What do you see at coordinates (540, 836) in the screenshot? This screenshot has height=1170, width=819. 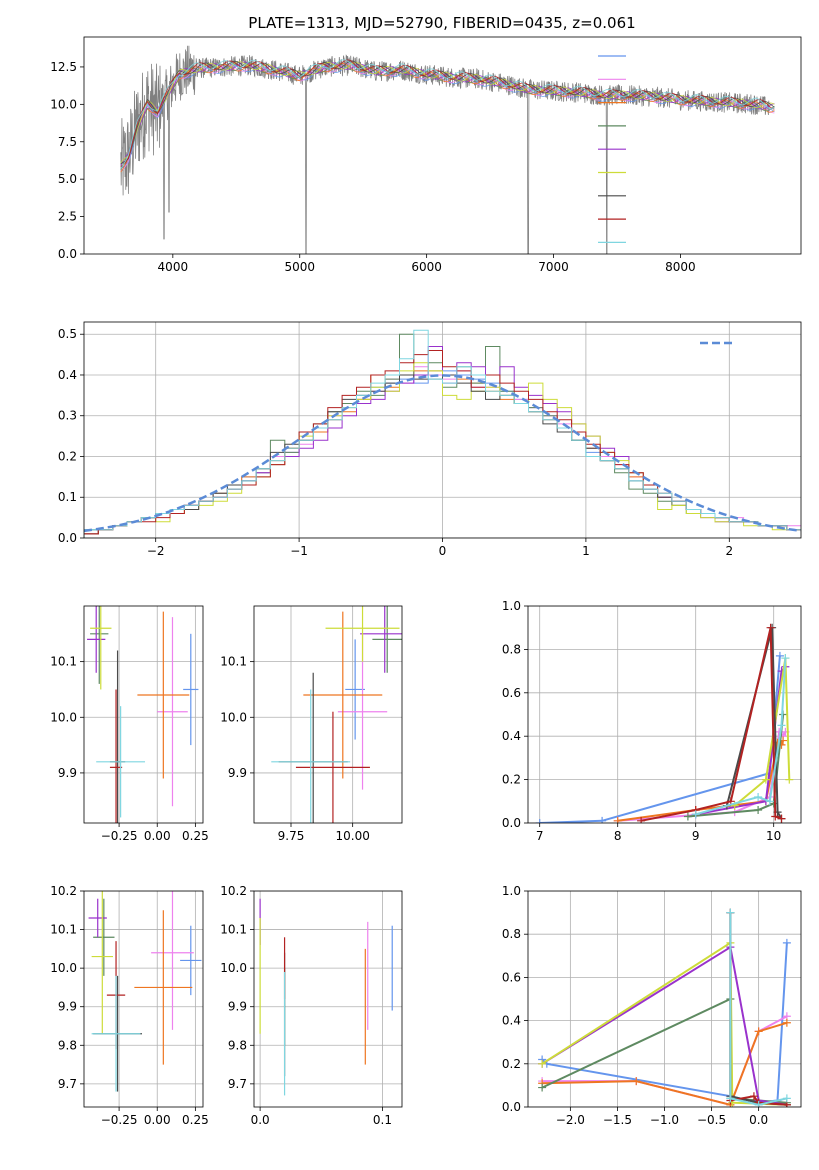 I see `x-tick-label: 7` at bounding box center [540, 836].